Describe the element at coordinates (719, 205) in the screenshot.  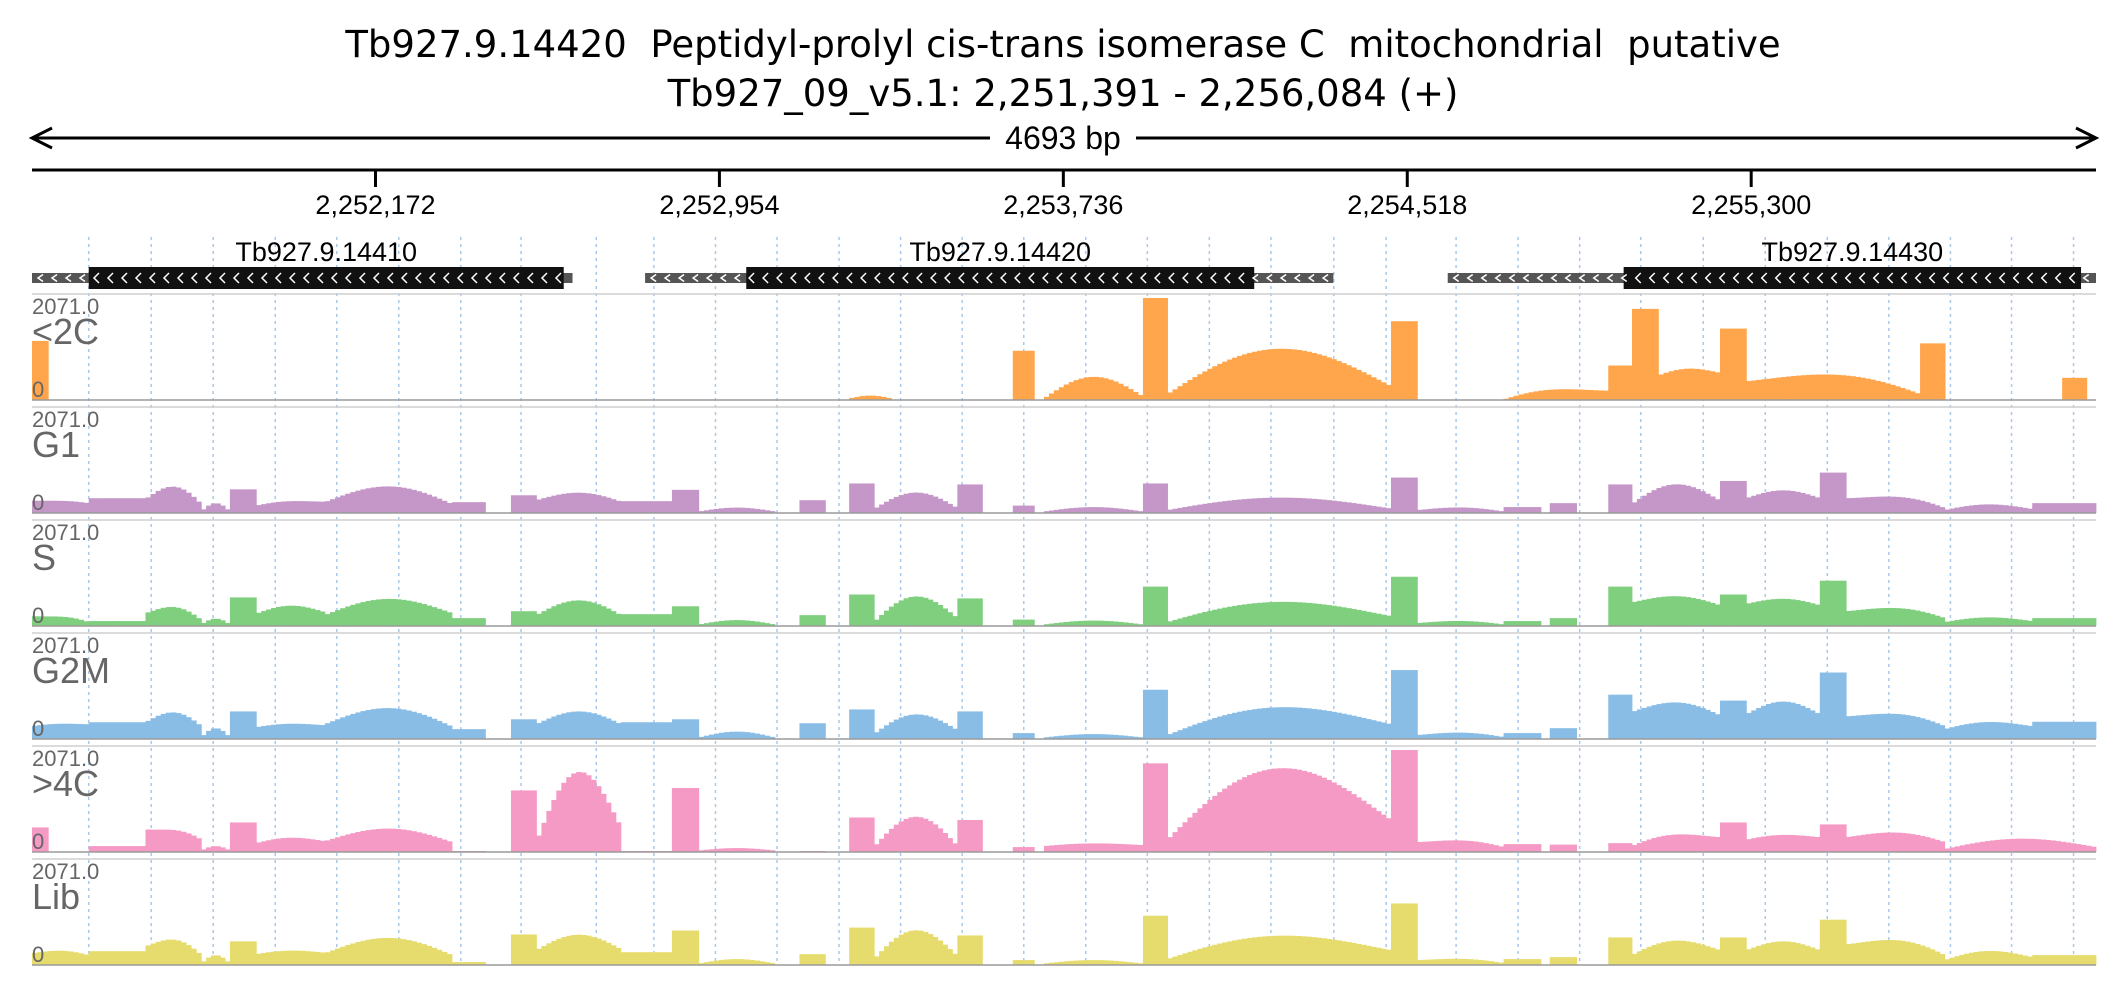
I see `axis-tick-label: 2,252,954` at that location.